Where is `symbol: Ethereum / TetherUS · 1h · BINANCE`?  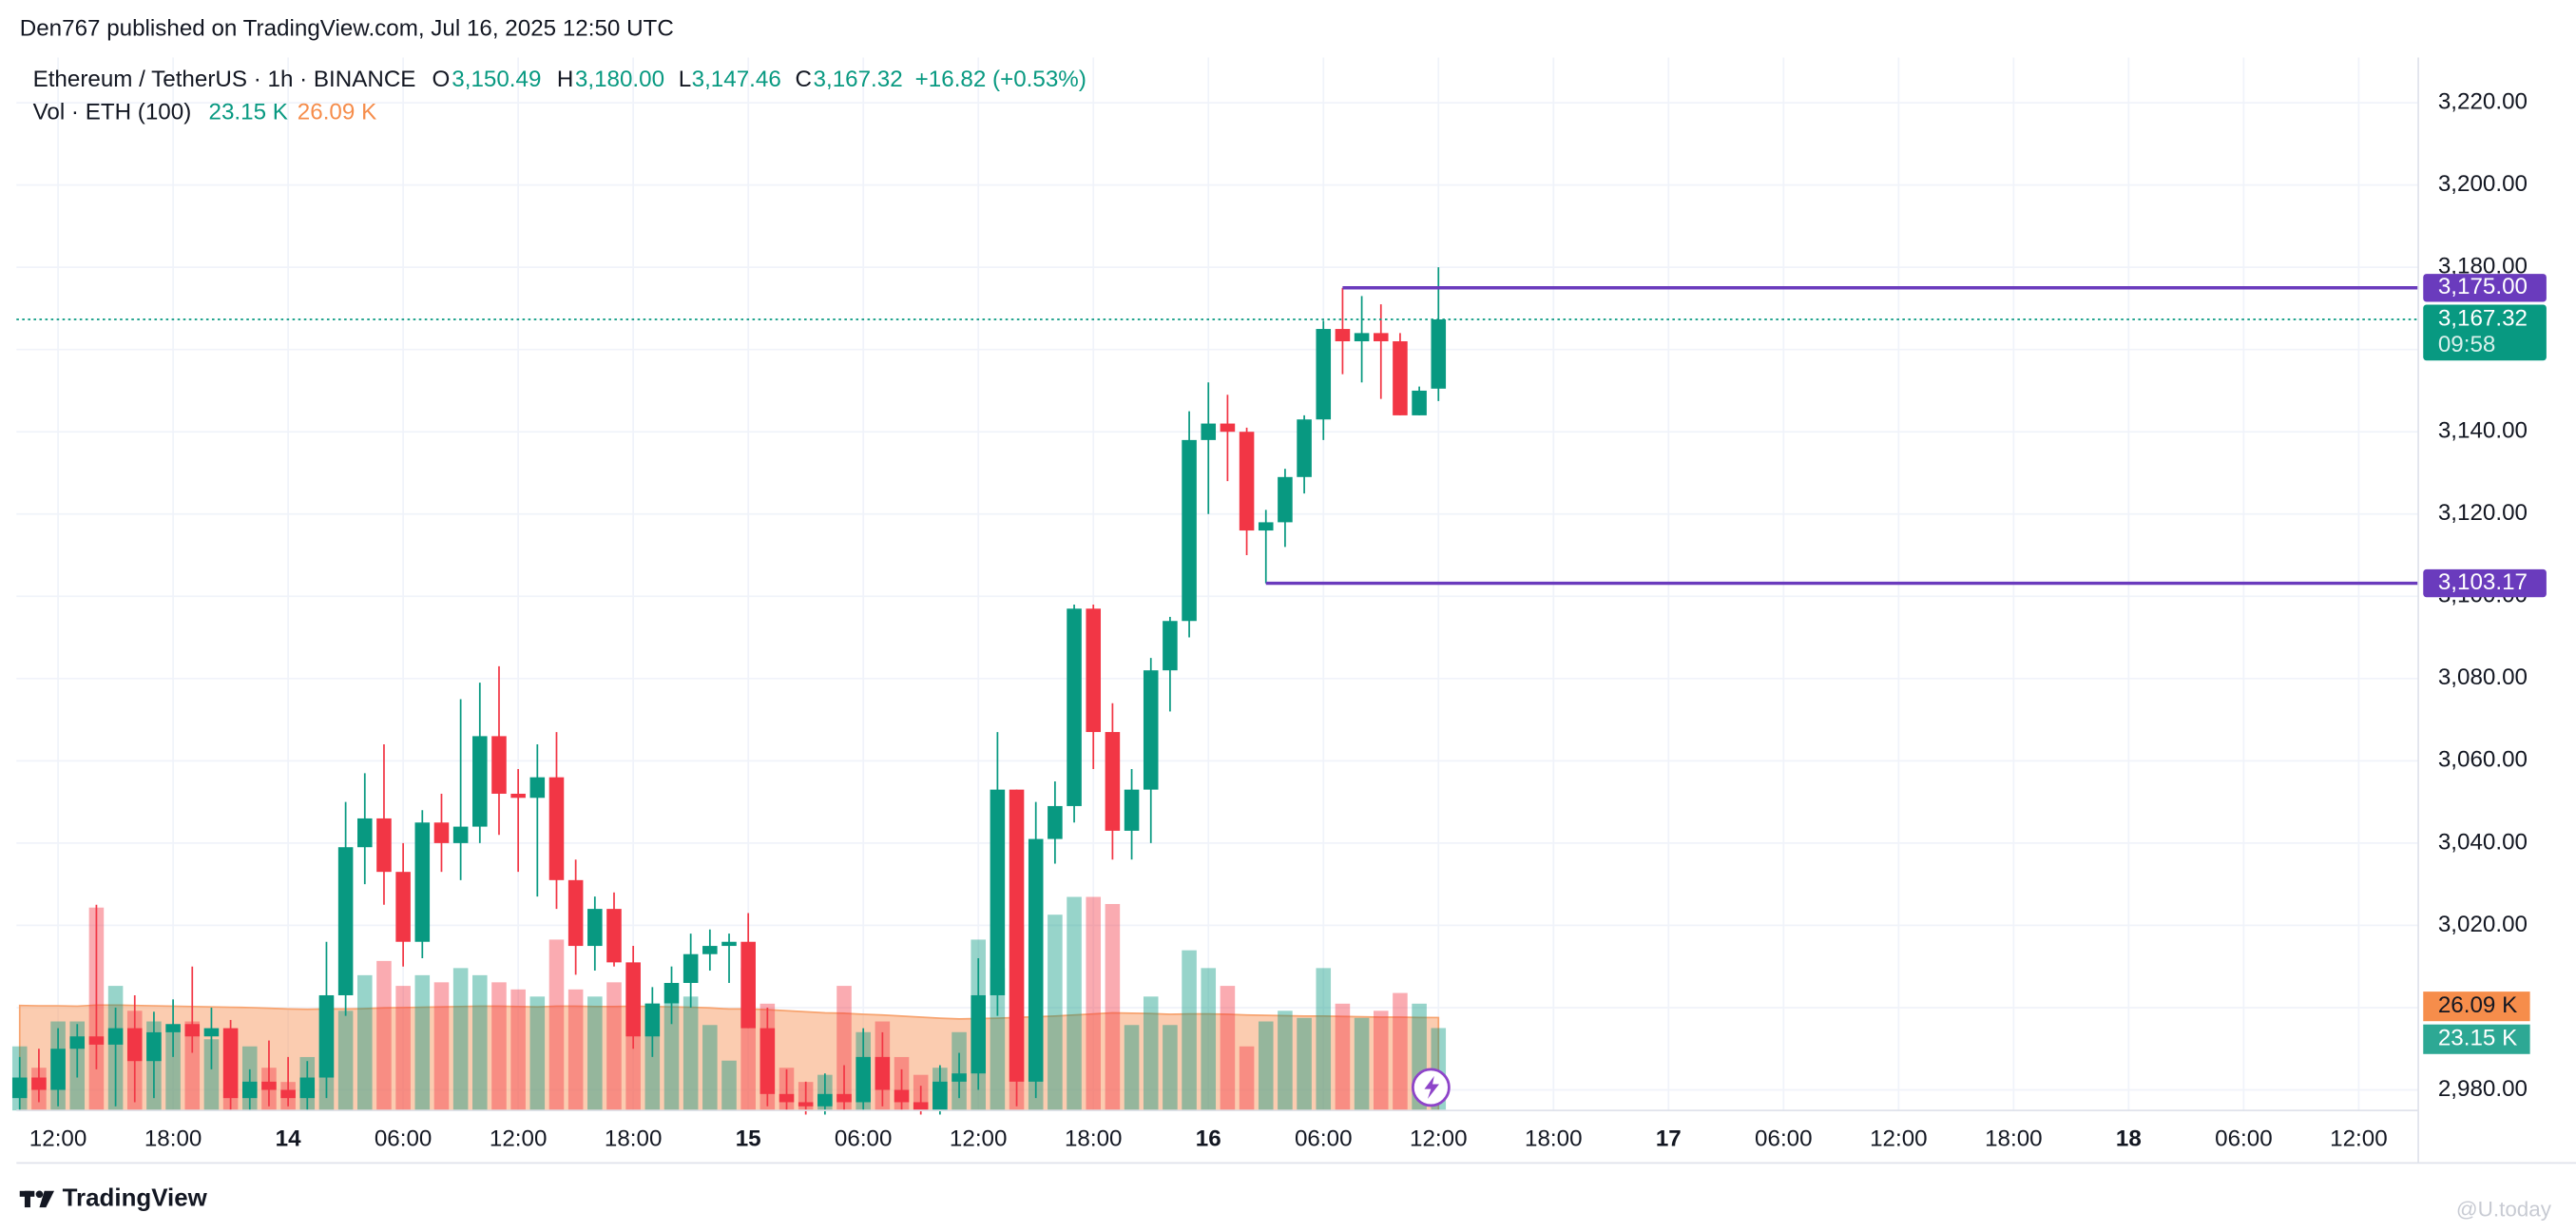
symbol: Ethereum / TetherUS · 1h · BINANCE is located at coordinates (224, 79).